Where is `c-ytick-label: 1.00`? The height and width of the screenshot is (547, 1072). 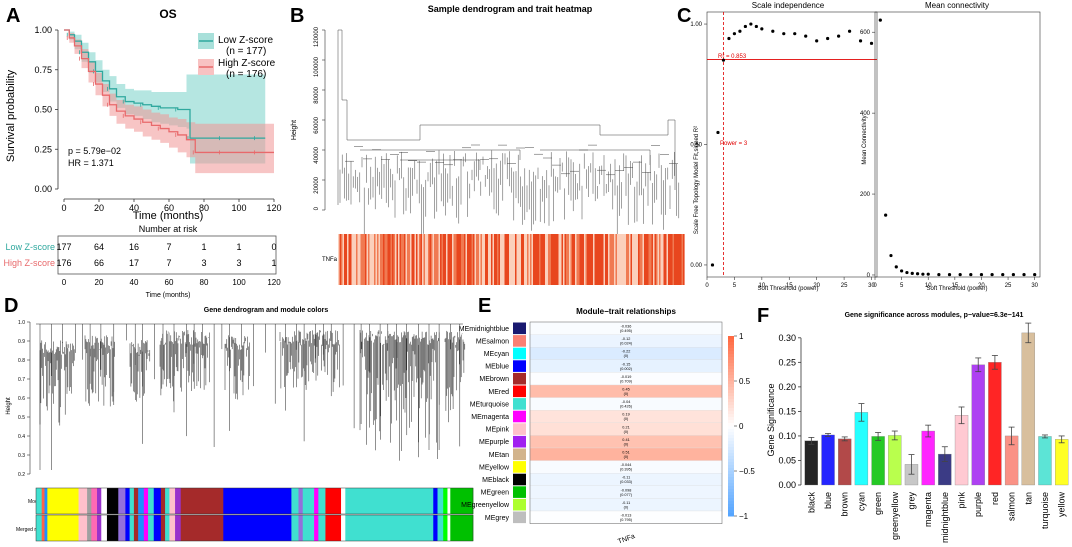
c-ytick-label: 1.00 is located at coordinates (696, 25).